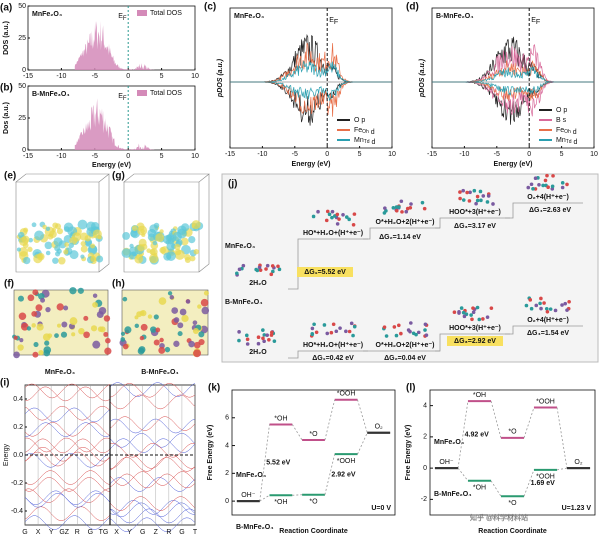  Describe the element at coordinates (251, 475) in the screenshot. I see `series-name: MnFe₂O₄` at that location.